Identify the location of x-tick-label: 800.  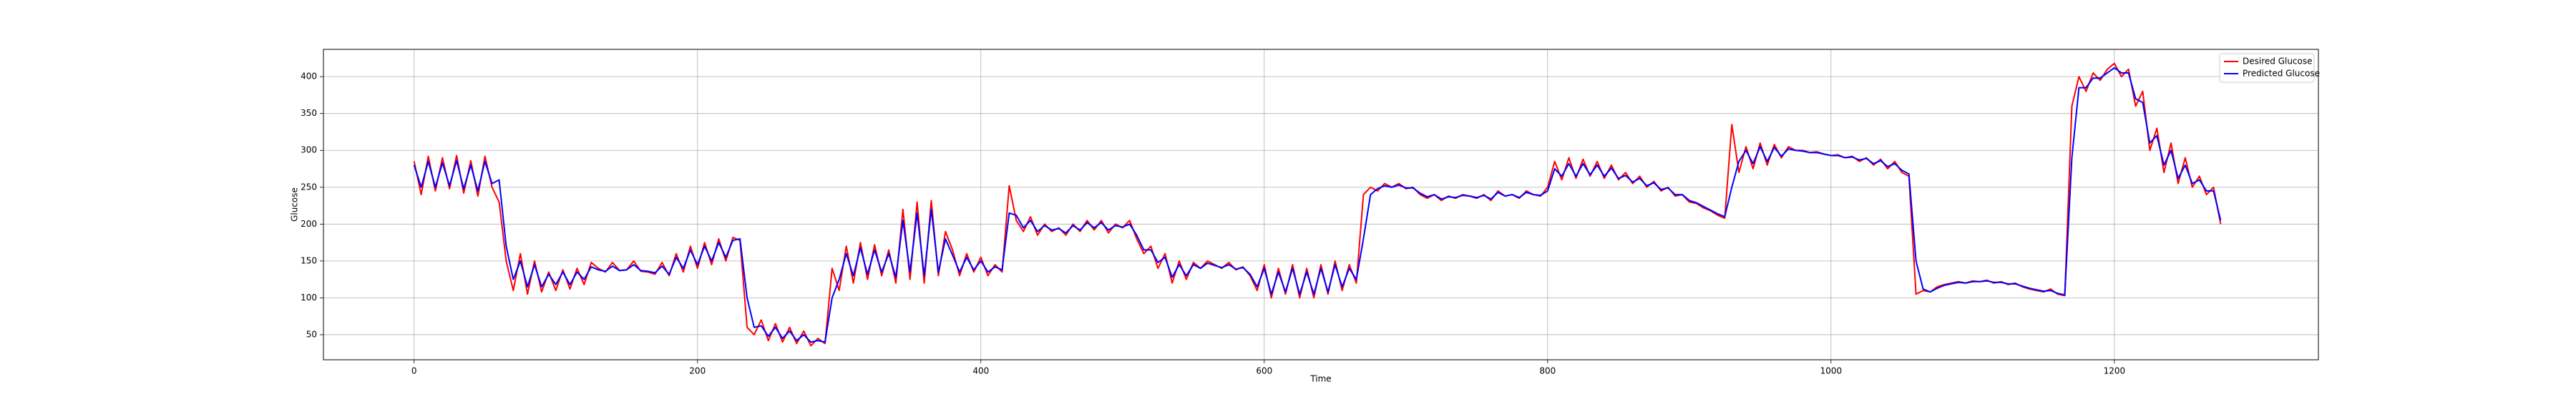
(1547, 371).